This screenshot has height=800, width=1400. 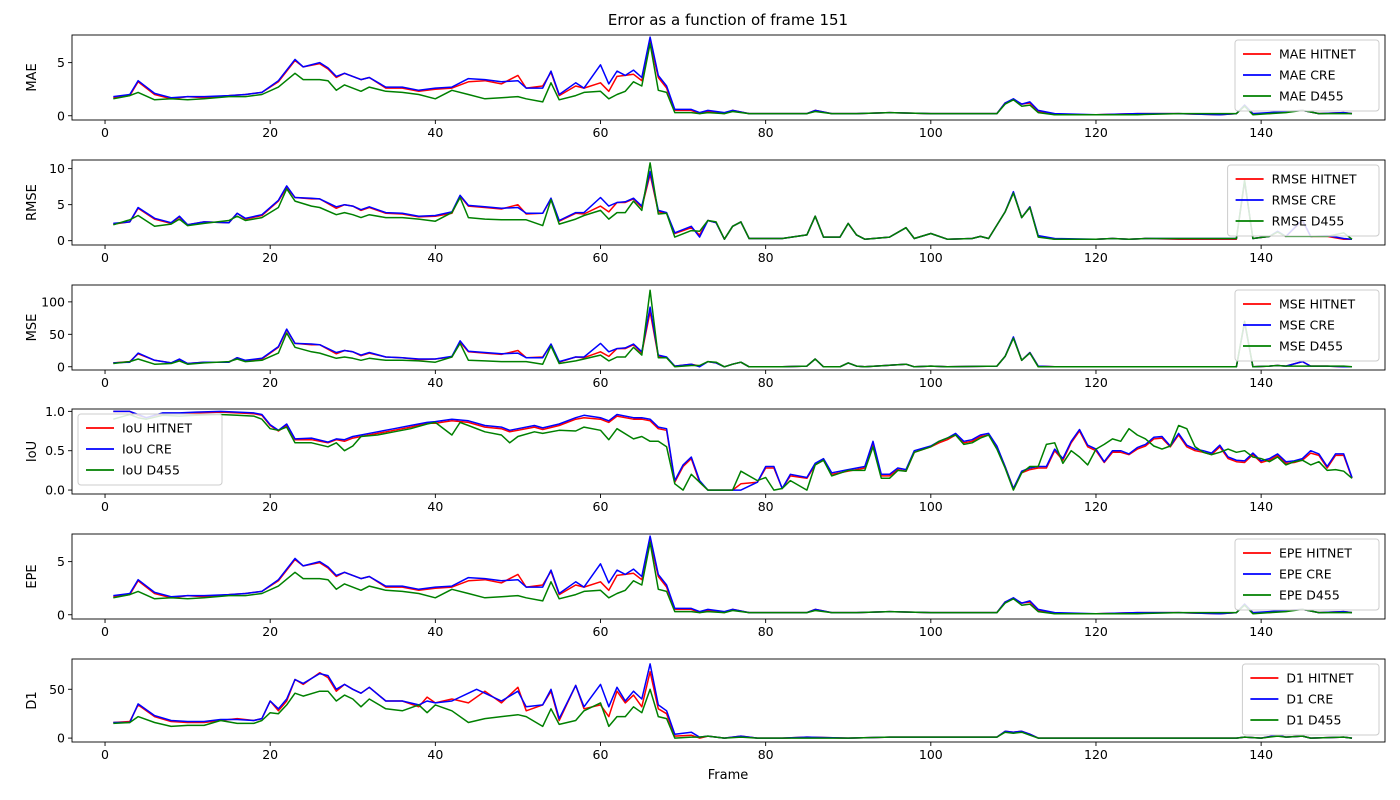 What do you see at coordinates (55, 411) in the screenshot?
I see `y-tick-label: 1.0` at bounding box center [55, 411].